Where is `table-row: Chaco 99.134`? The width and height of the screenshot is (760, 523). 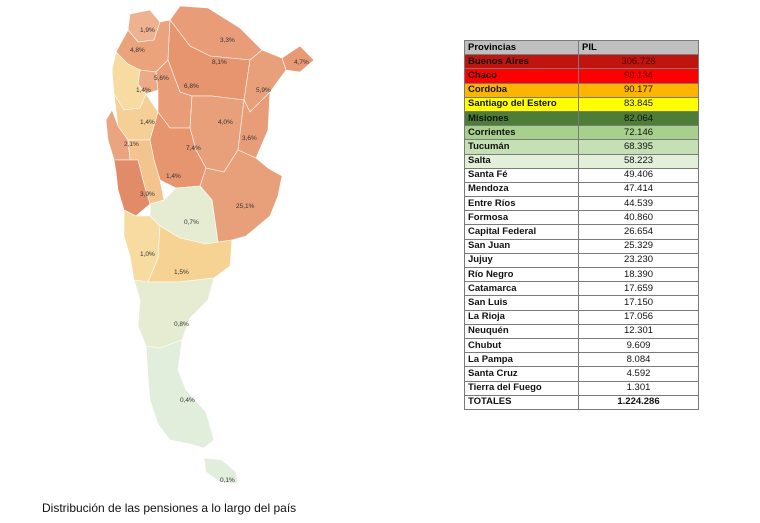
table-row: Chaco 99.134 is located at coordinates (581, 76).